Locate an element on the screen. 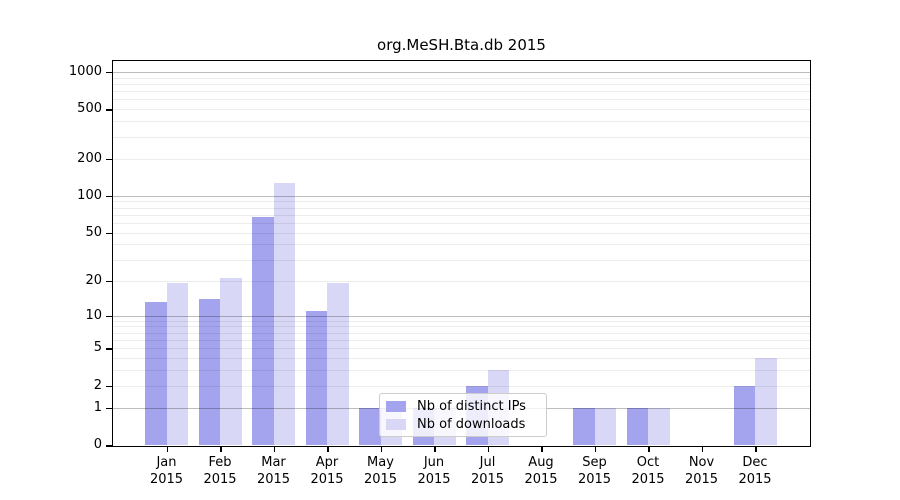 Image resolution: width=900 pixels, height=500 pixels. legend-item: Nb of downloads is located at coordinates (463, 424).